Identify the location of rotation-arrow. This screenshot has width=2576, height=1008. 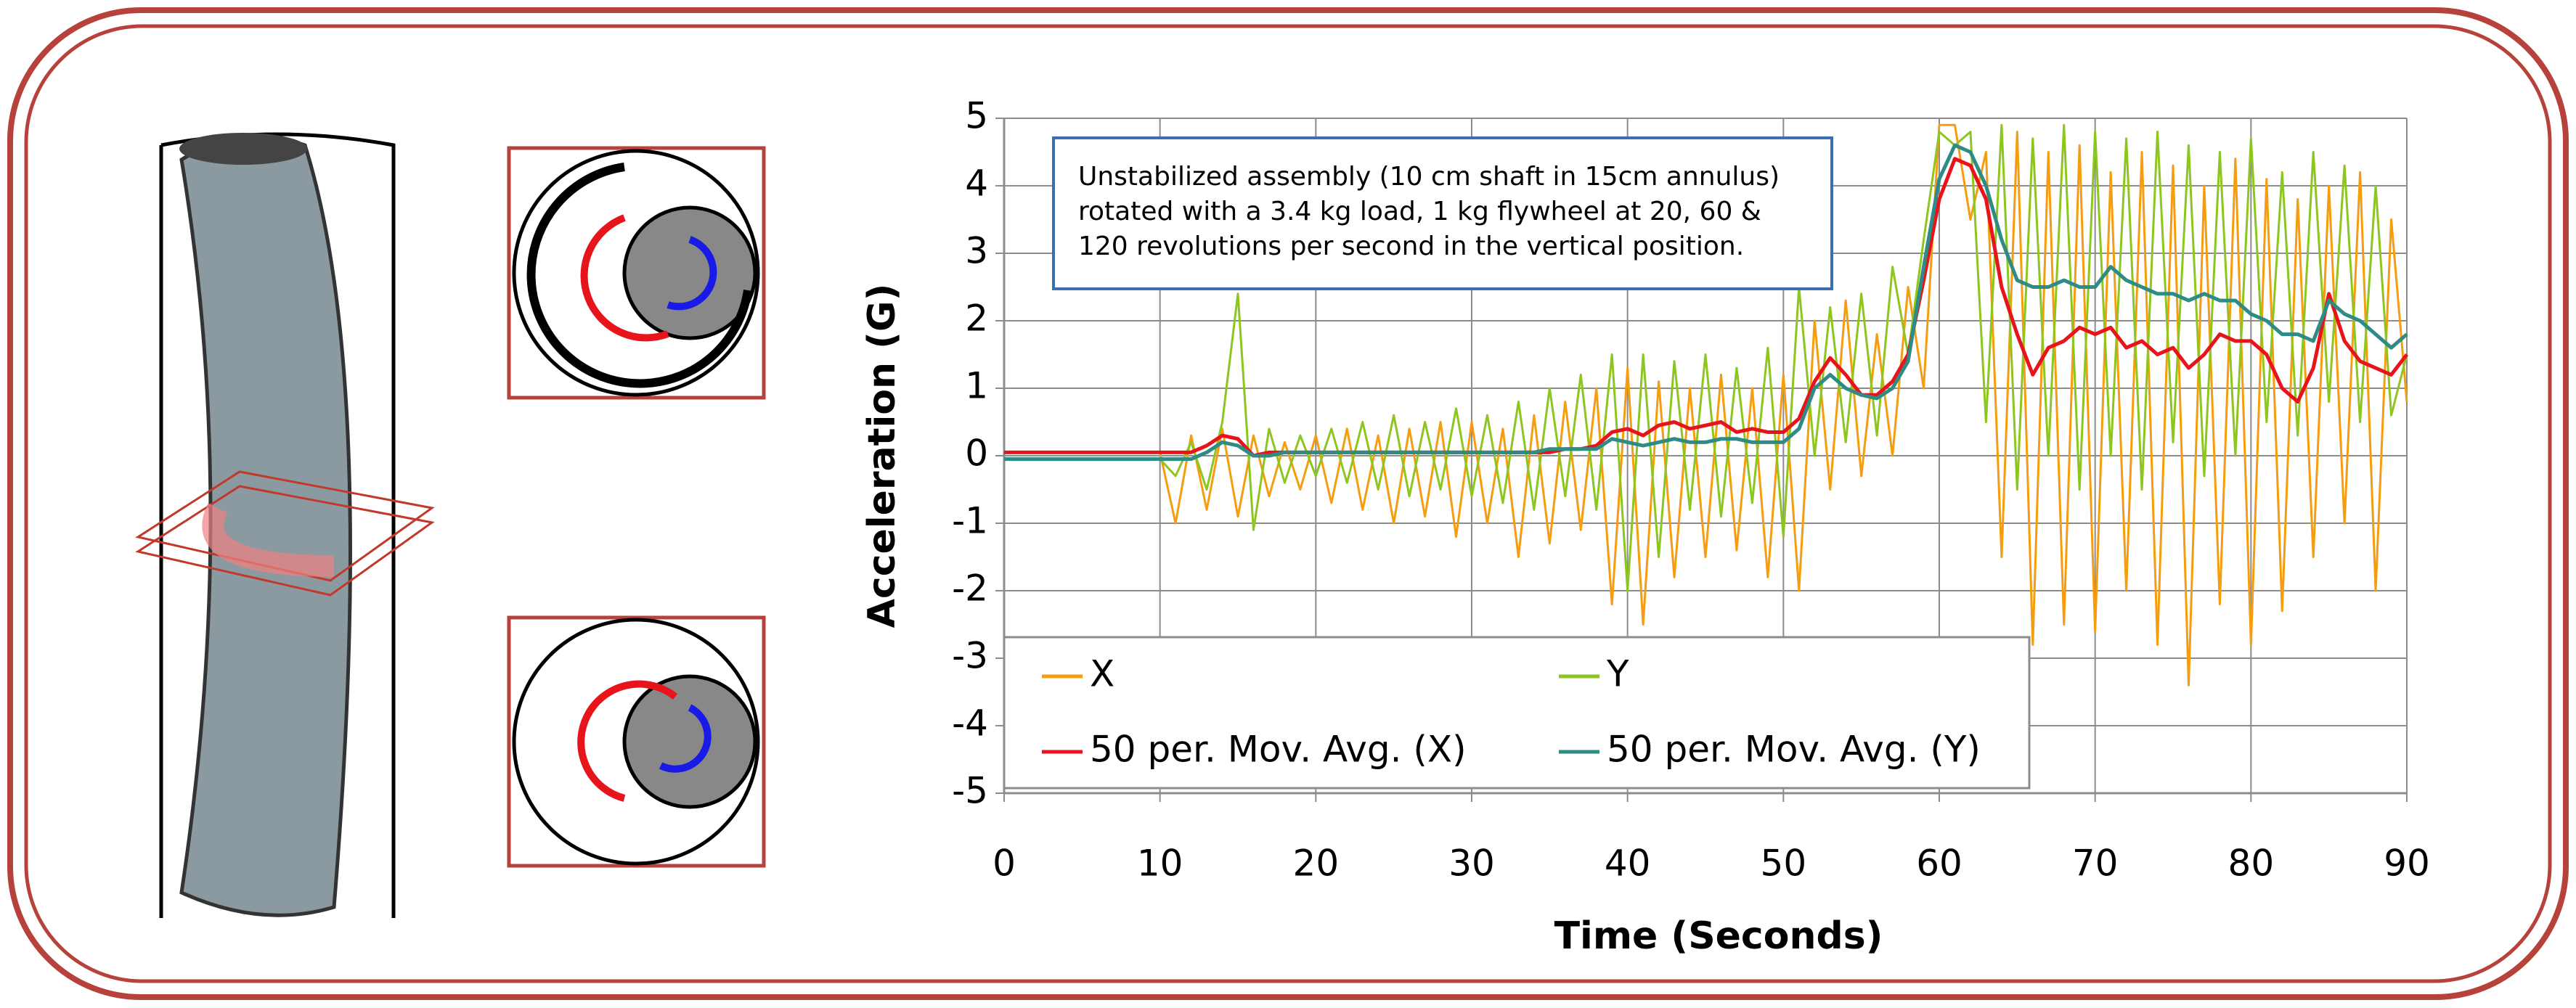
(268, 540).